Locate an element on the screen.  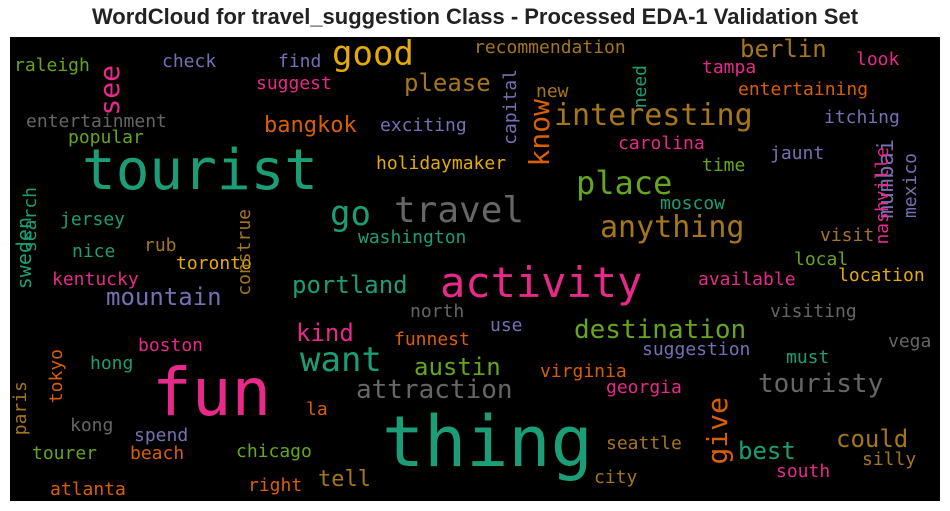
word-please: please is located at coordinates (447, 83).